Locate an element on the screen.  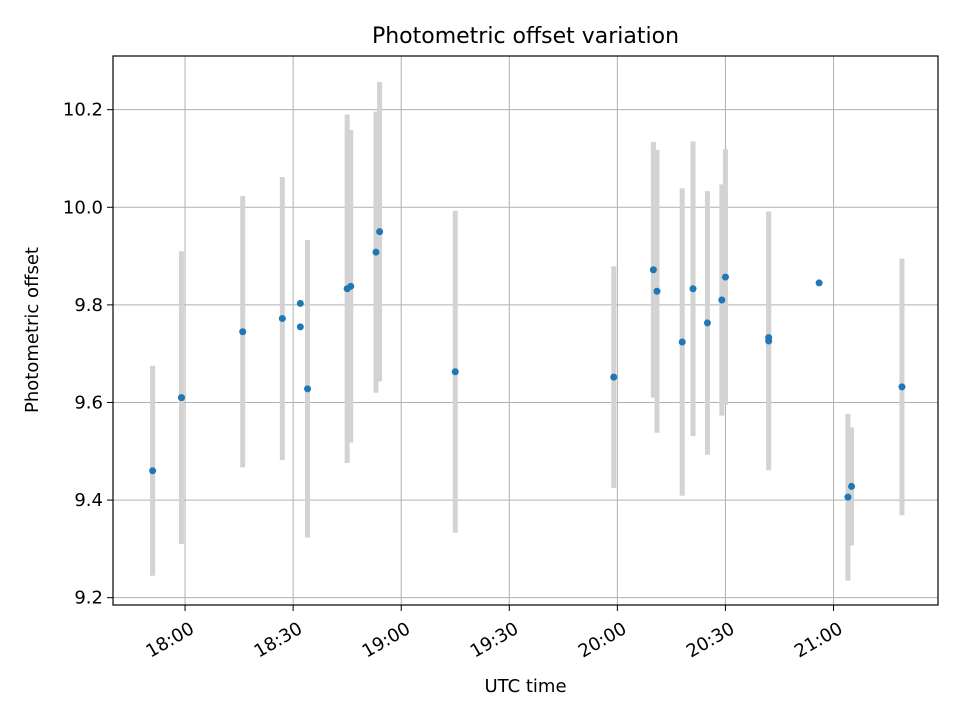
chart-title: Photometric offset variation is located at coordinates (525, 36).